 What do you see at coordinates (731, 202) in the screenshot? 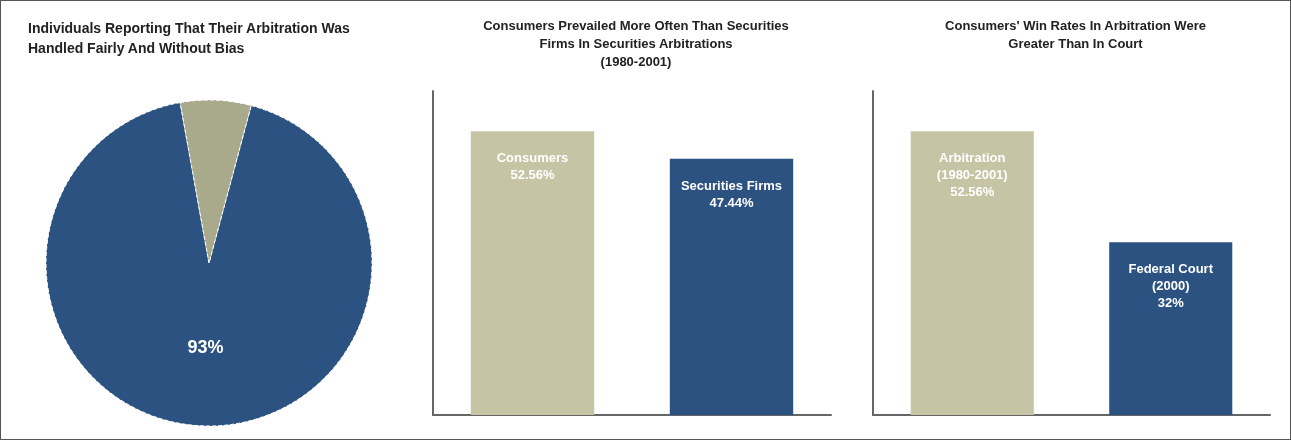
I see `data-label: 47.44%` at bounding box center [731, 202].